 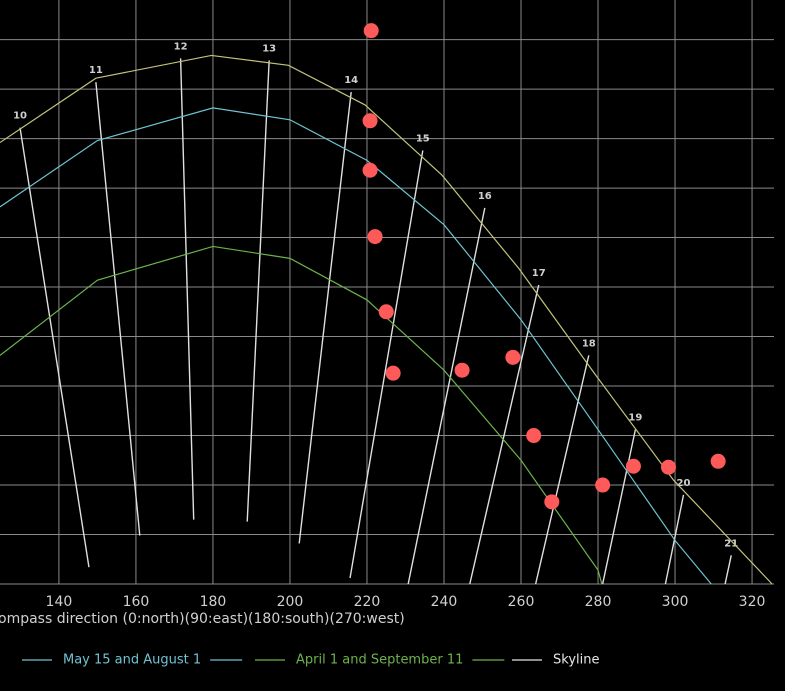 I want to click on hour-label: 10, so click(x=20, y=116).